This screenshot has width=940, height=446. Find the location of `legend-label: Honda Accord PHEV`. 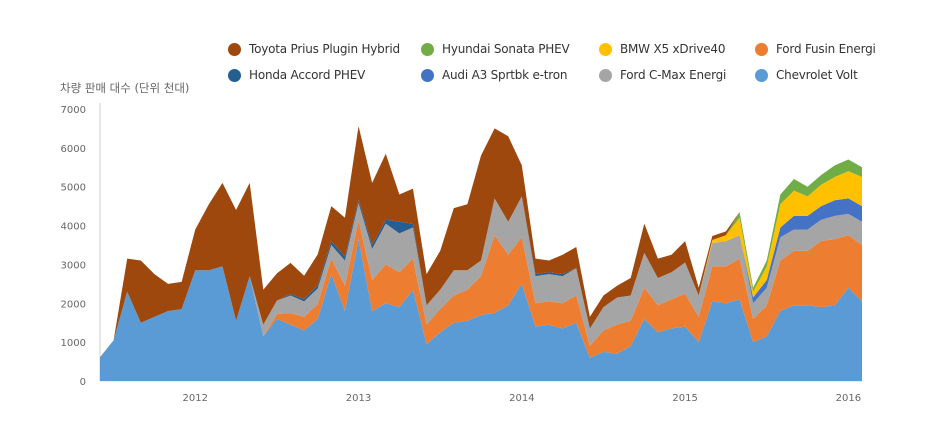

legend-label: Honda Accord PHEV is located at coordinates (307, 75).